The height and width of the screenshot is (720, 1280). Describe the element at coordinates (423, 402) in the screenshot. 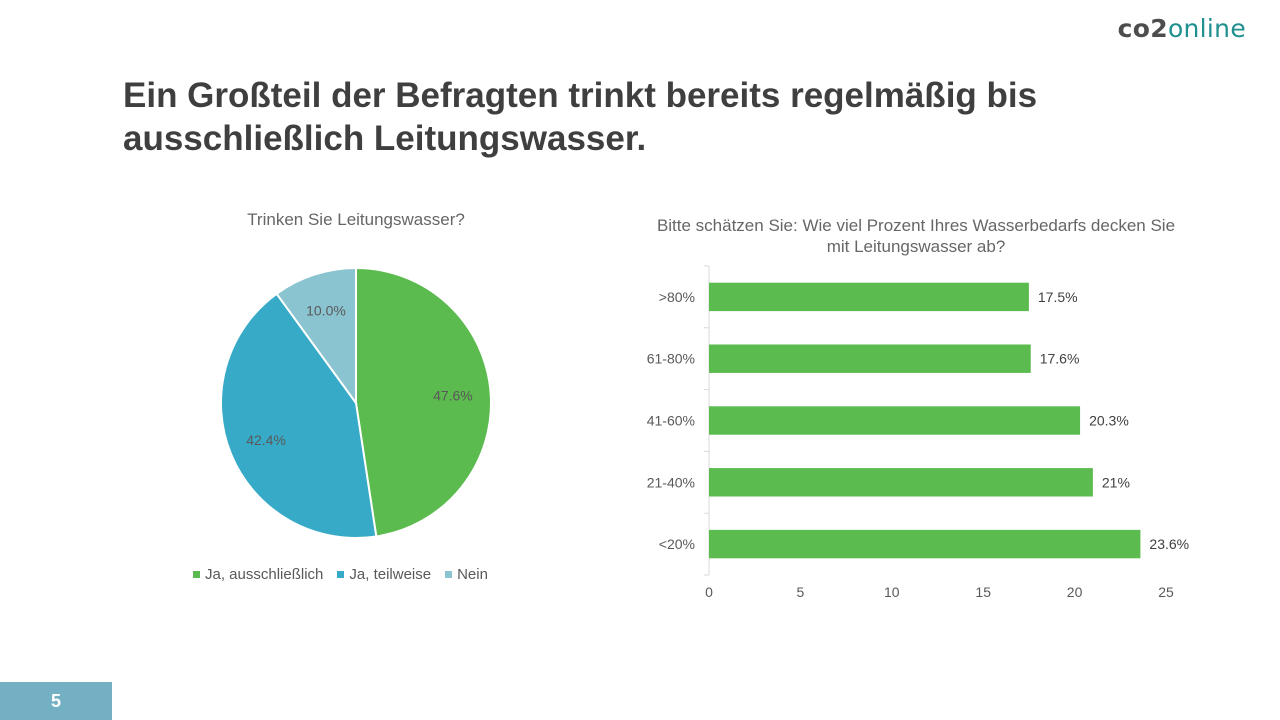

I see `pie-slice-ja-ausschliesslich` at that location.